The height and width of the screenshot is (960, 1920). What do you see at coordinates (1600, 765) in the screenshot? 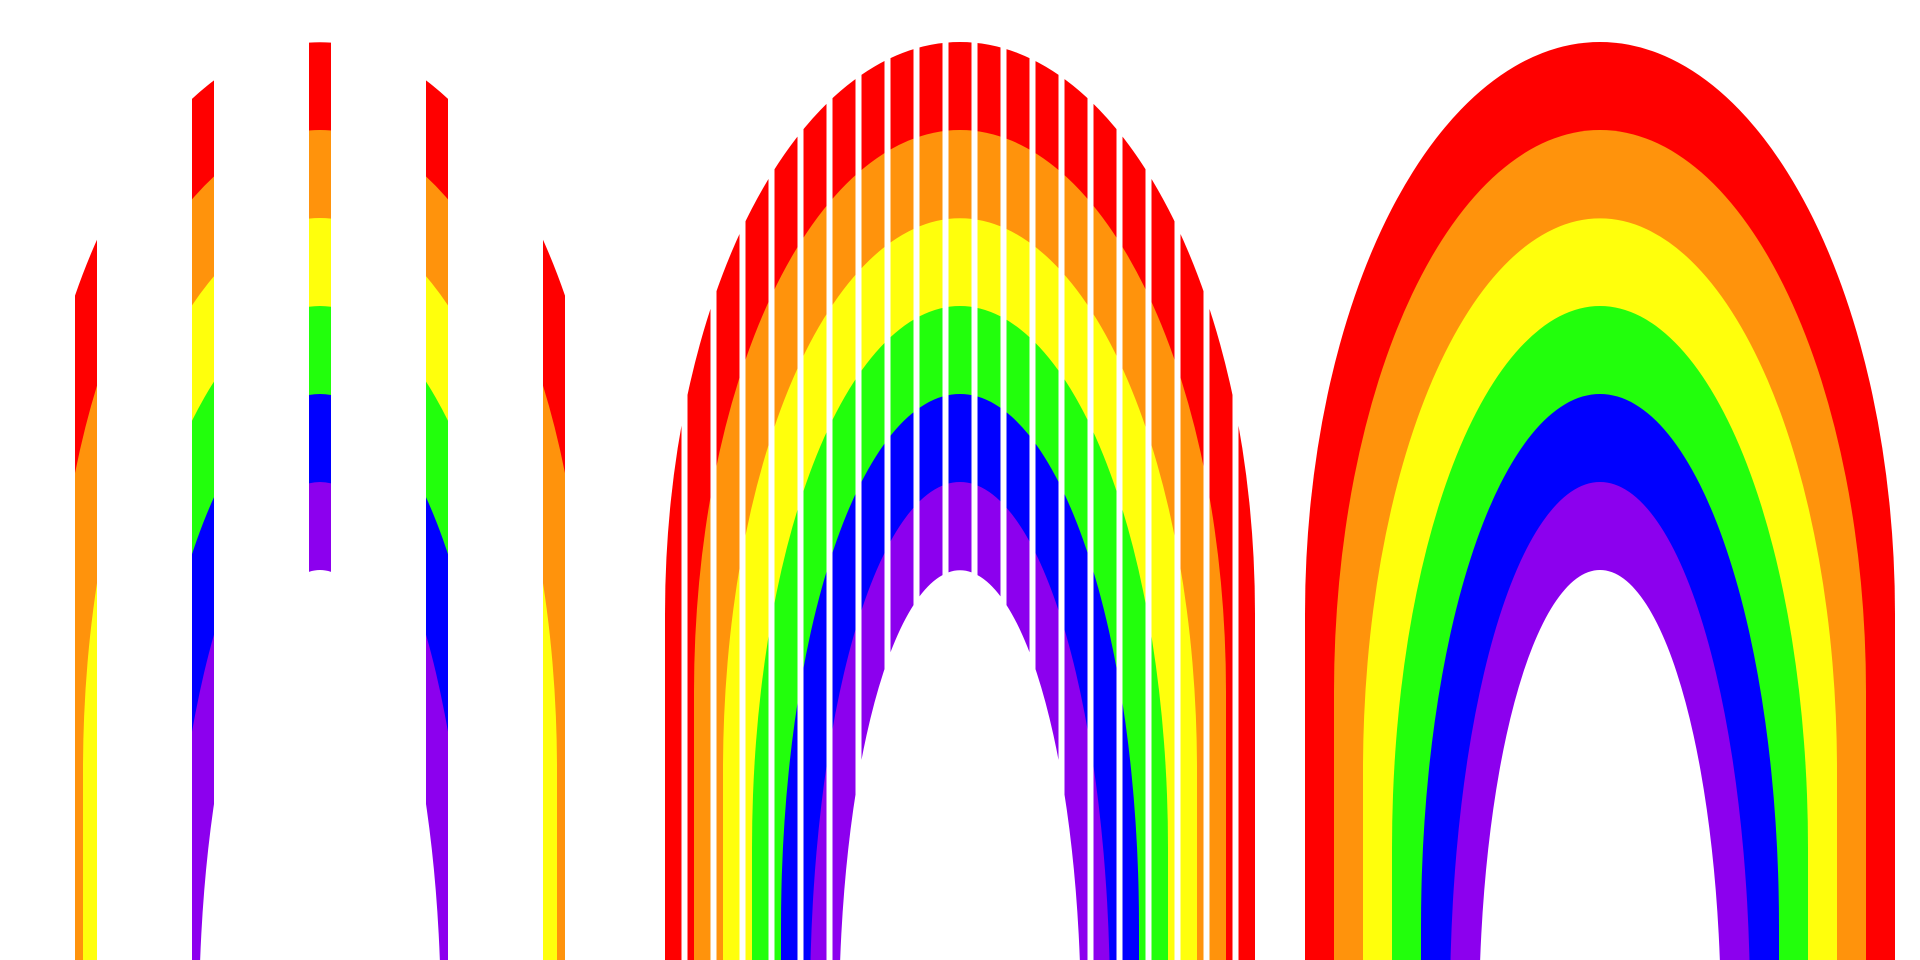
I see `rainbow-solid-hollow` at bounding box center [1600, 765].